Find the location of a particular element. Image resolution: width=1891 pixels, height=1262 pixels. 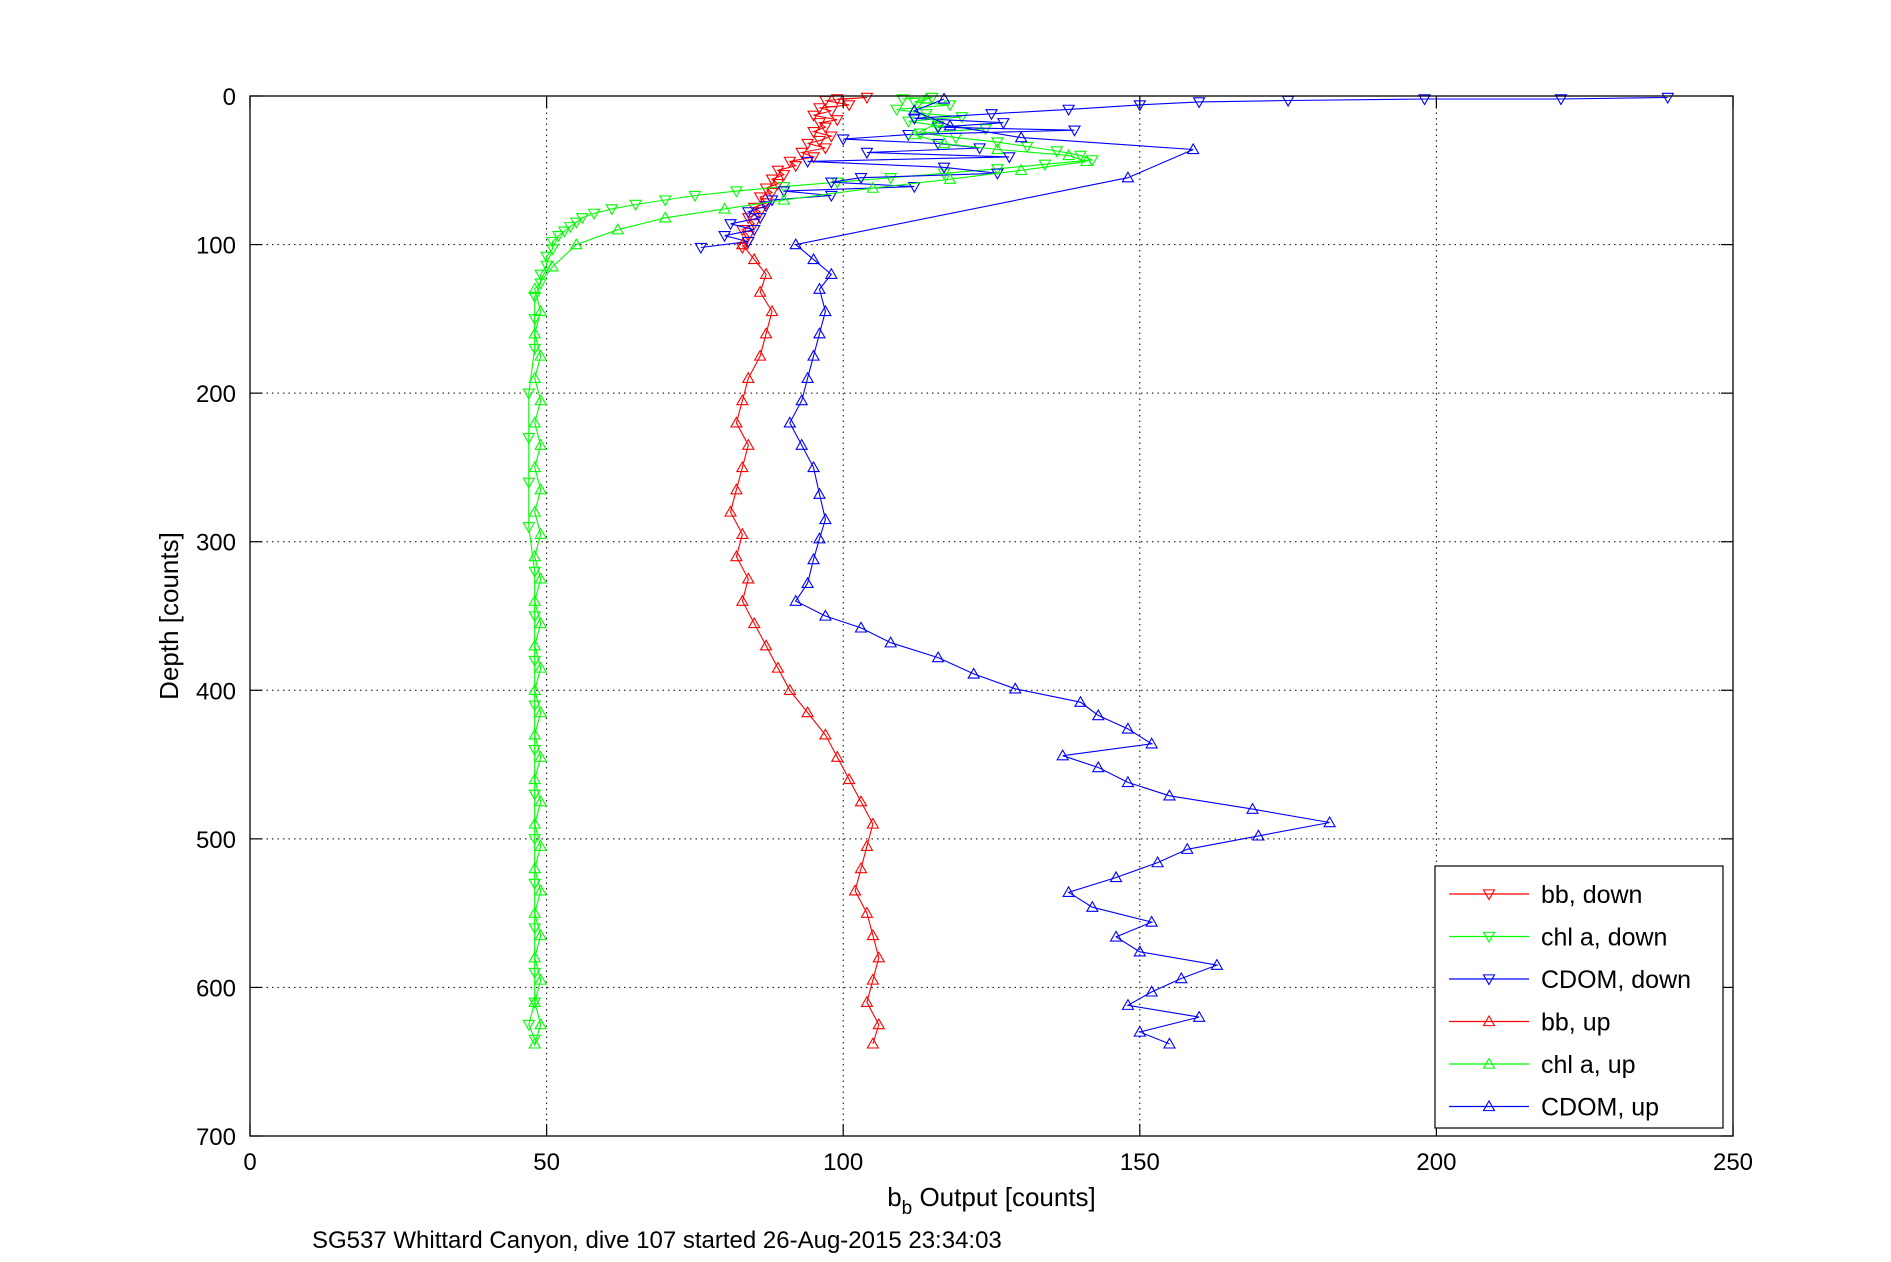

x-tick-labels: 0 50 100 150 200 250 is located at coordinates (998, 1162).